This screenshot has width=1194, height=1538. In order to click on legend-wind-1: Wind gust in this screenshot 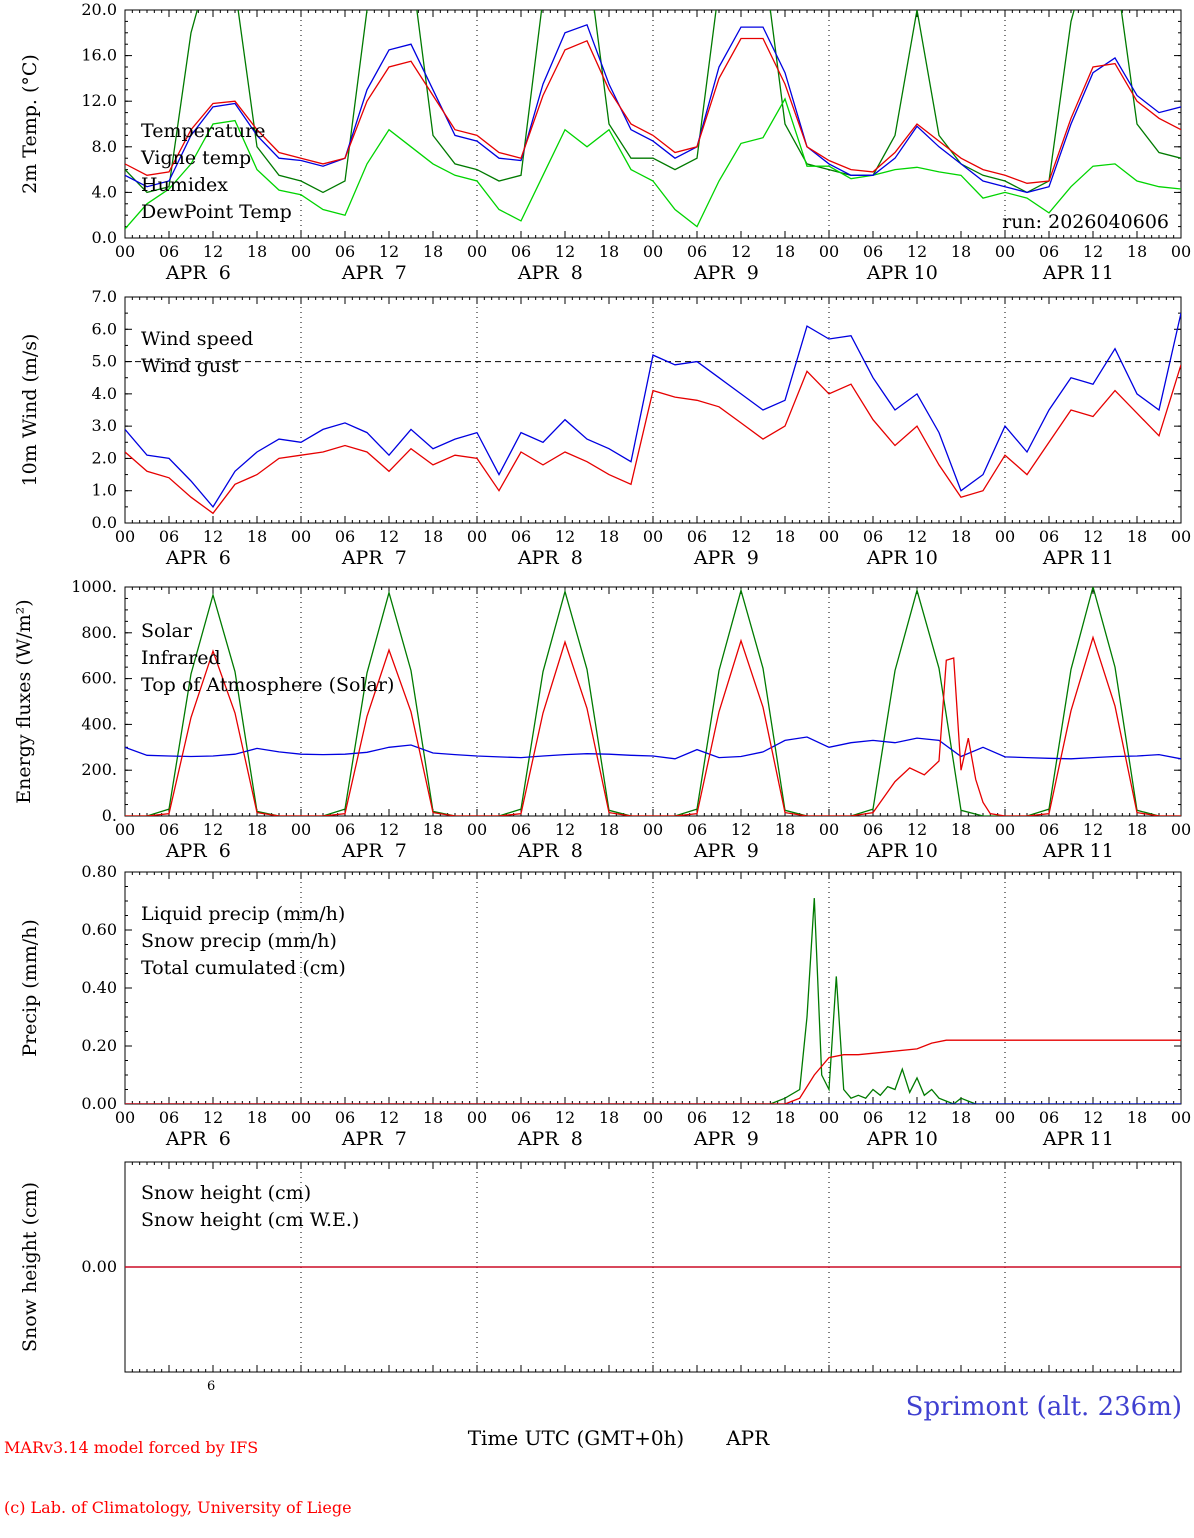, I will do `click(190, 366)`.